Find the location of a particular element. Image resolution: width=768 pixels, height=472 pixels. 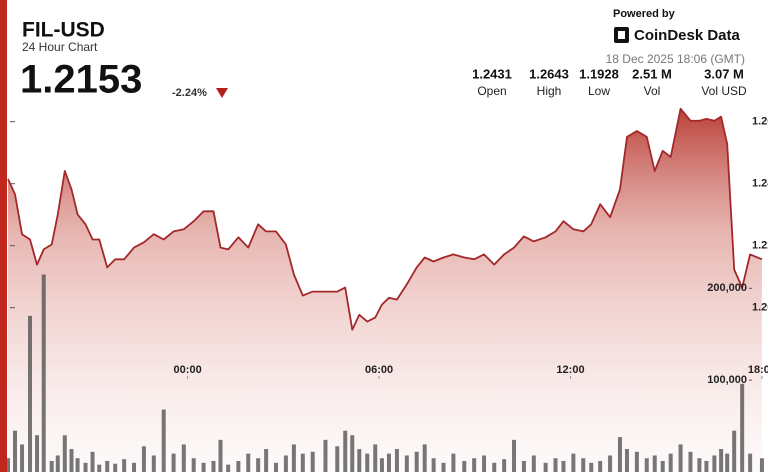

accent-bar is located at coordinates (3, 236).